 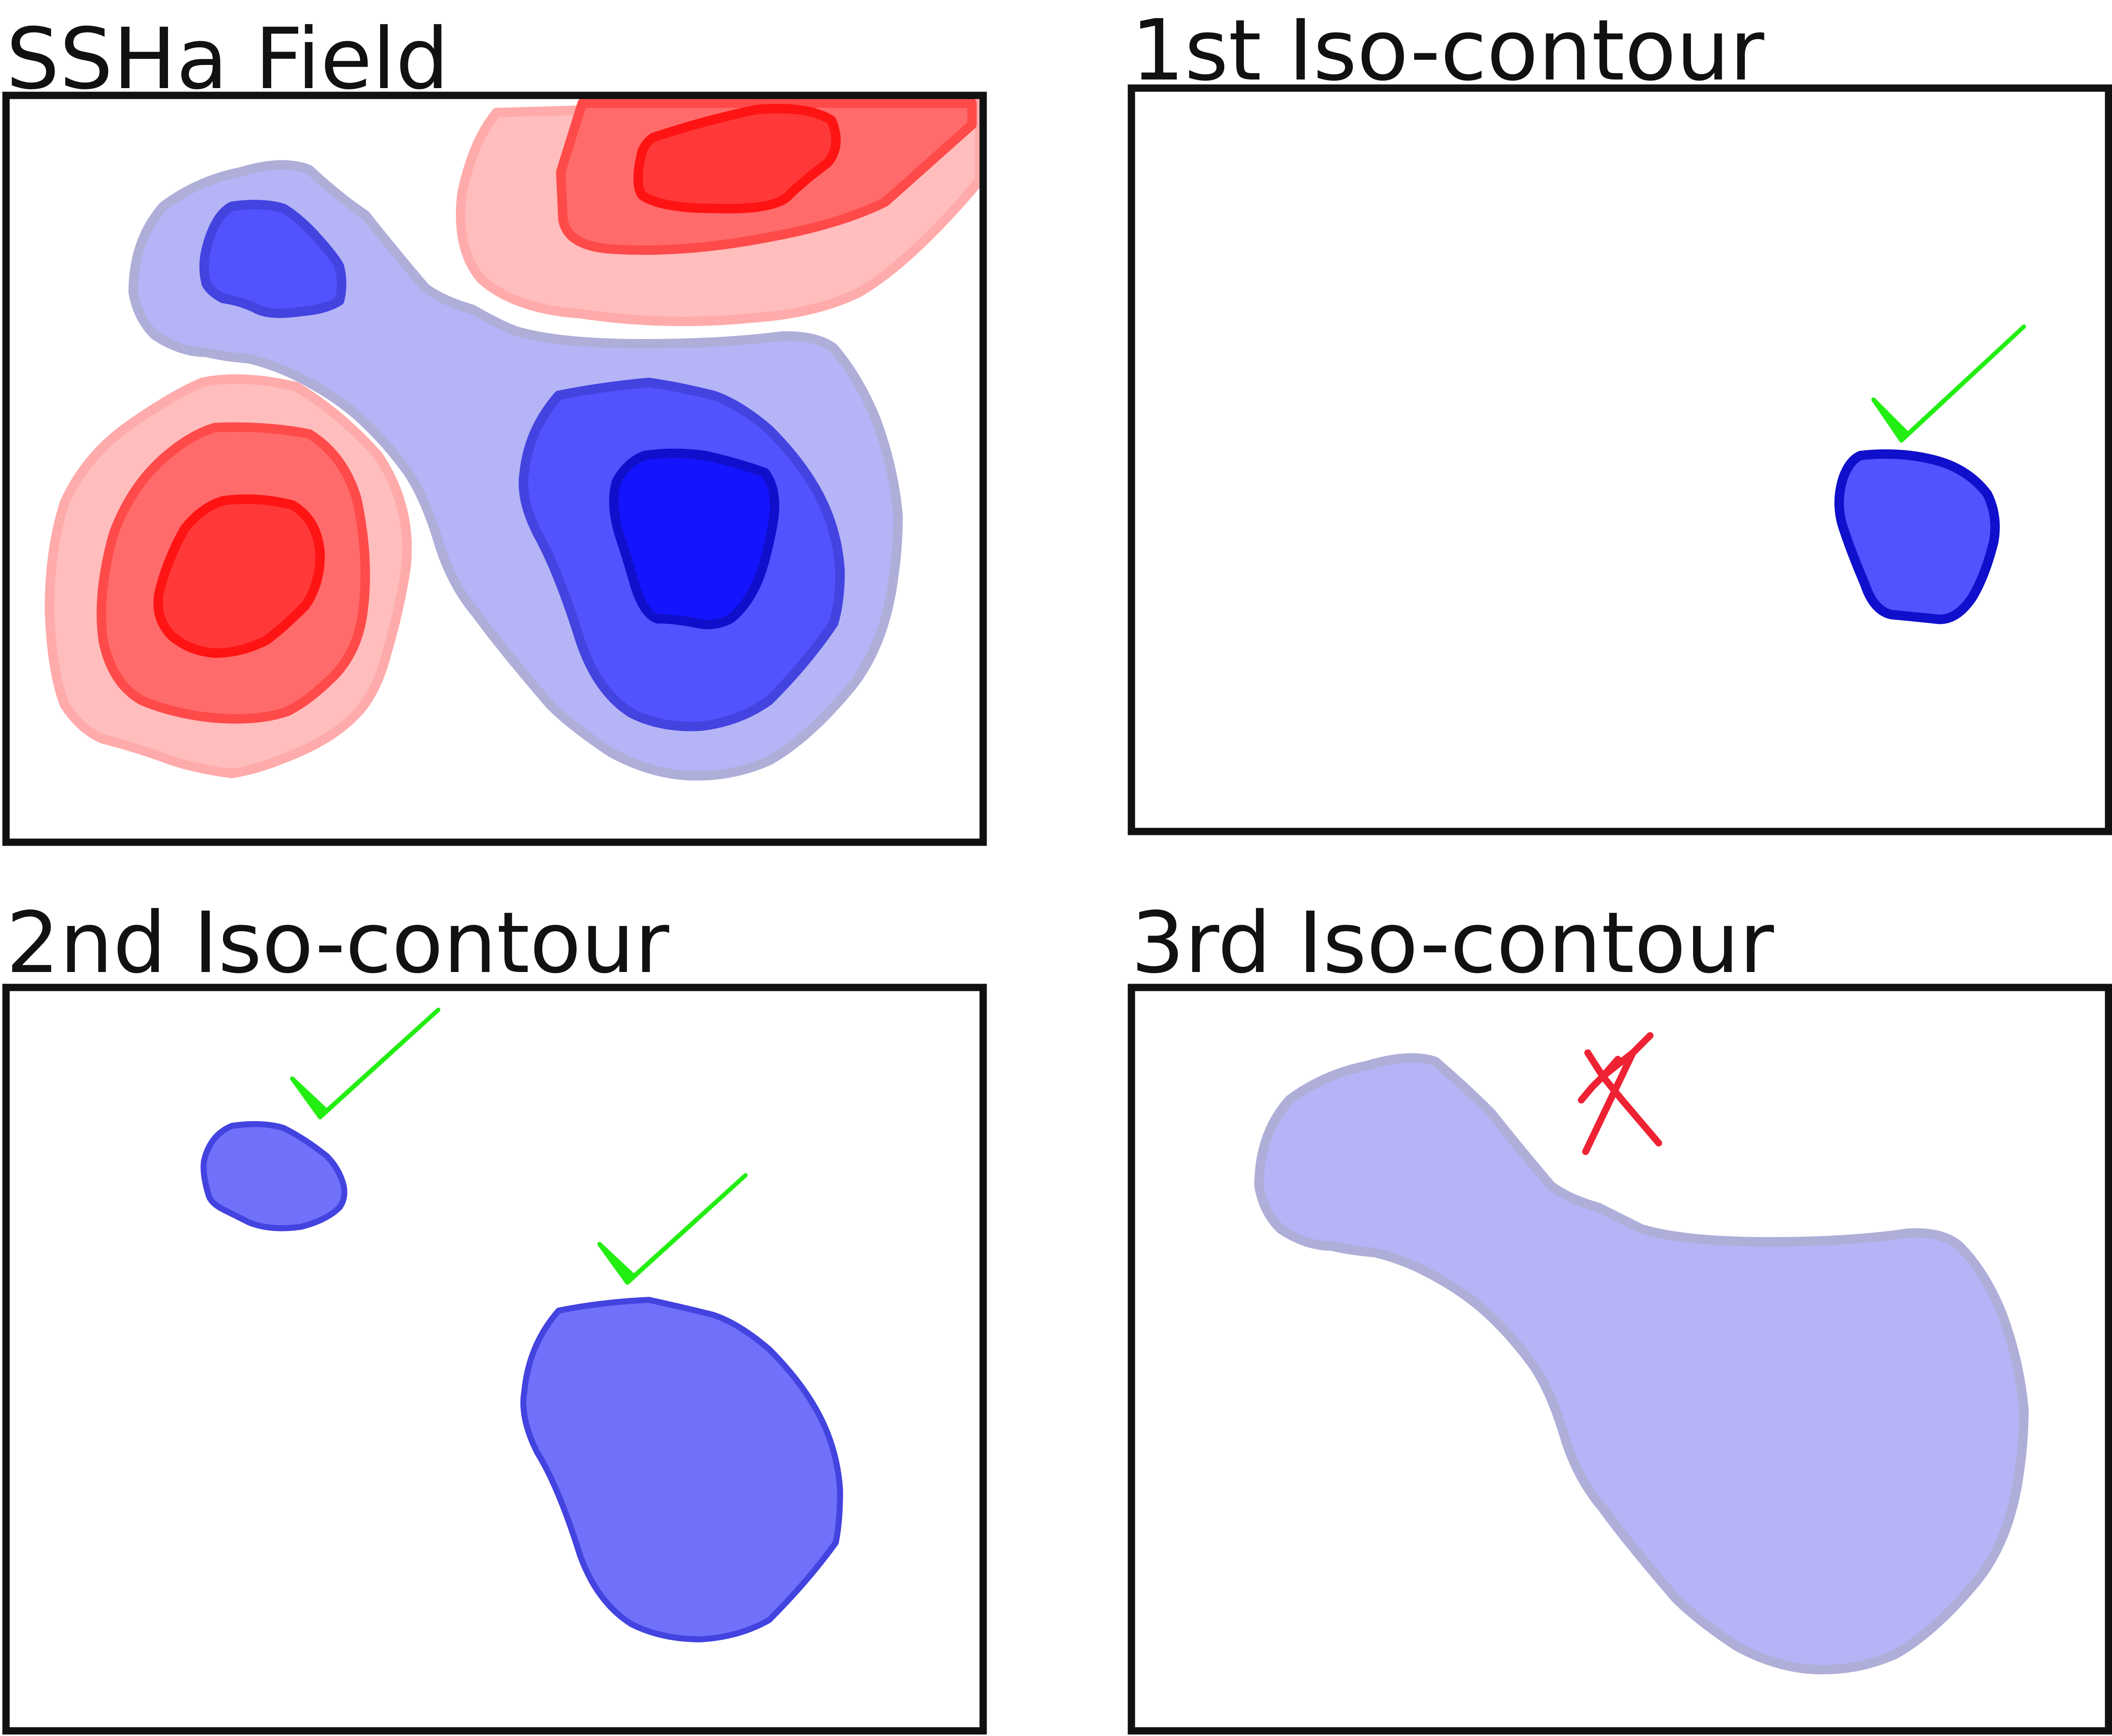 What do you see at coordinates (337, 943) in the screenshot?
I see `panel-title: 2nd Iso-contour` at bounding box center [337, 943].